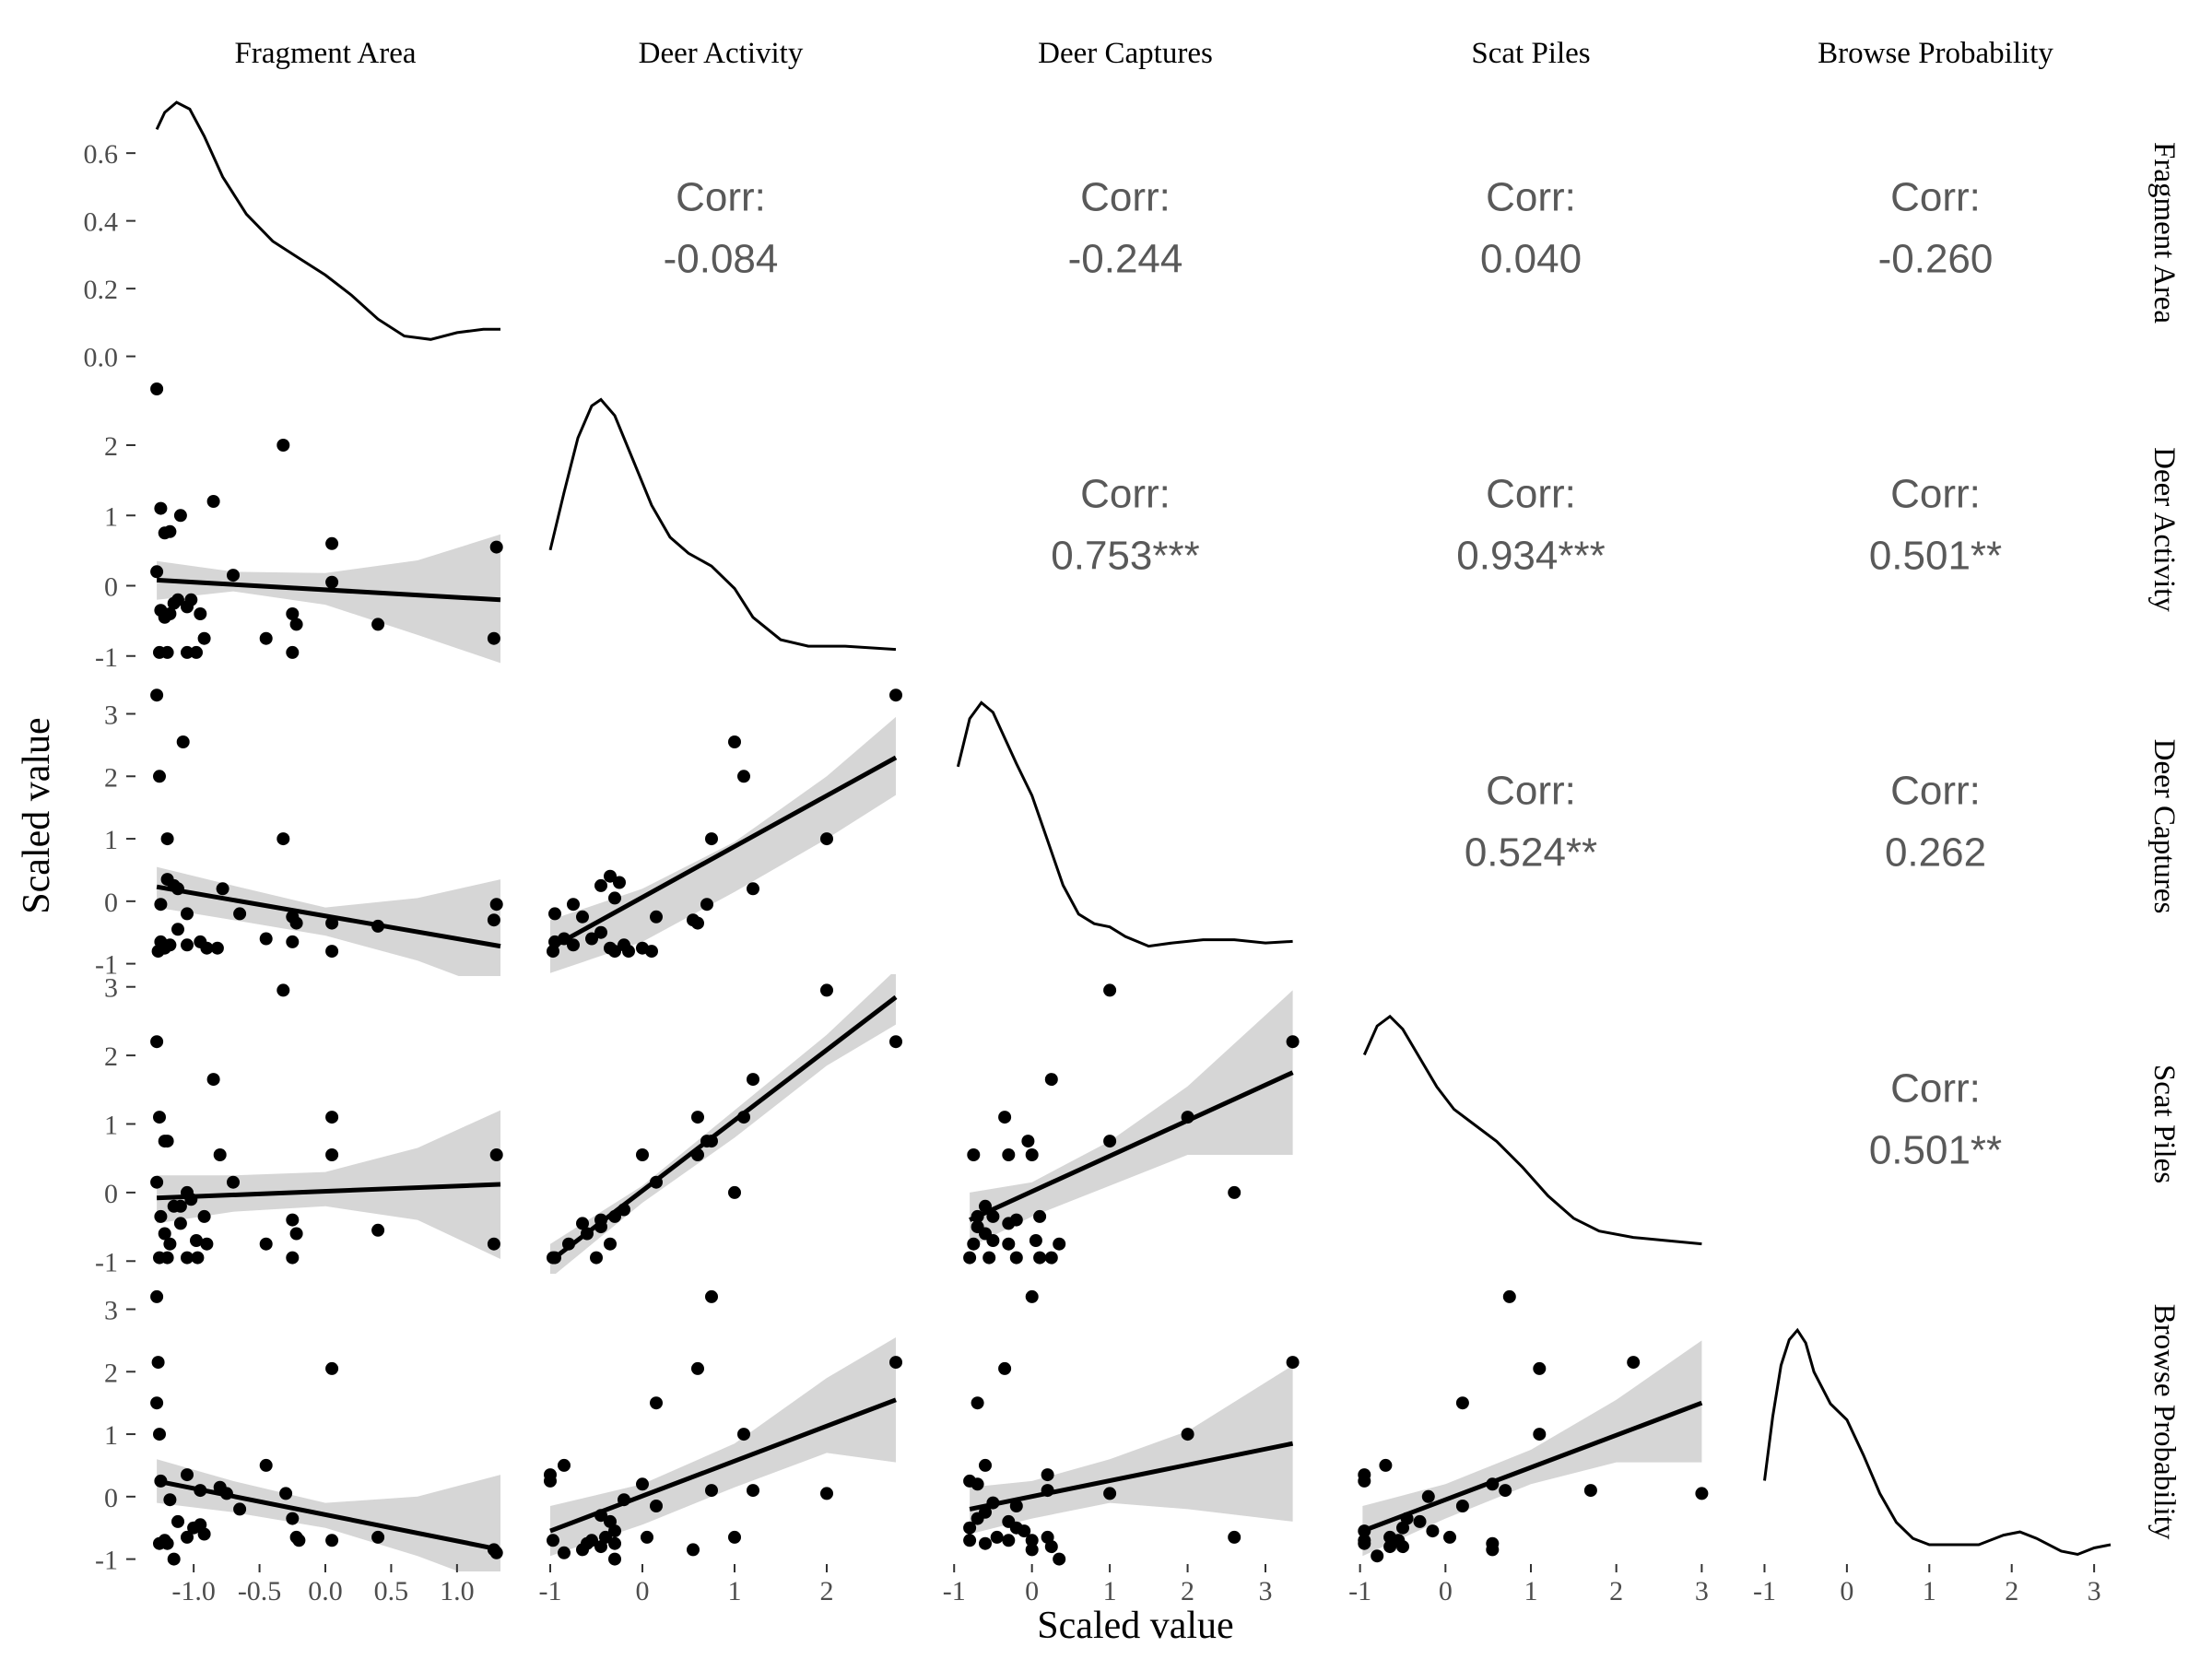 The height and width of the screenshot is (1659, 2212). I want to click on x-tick-label: -1.0, so click(193, 1591).